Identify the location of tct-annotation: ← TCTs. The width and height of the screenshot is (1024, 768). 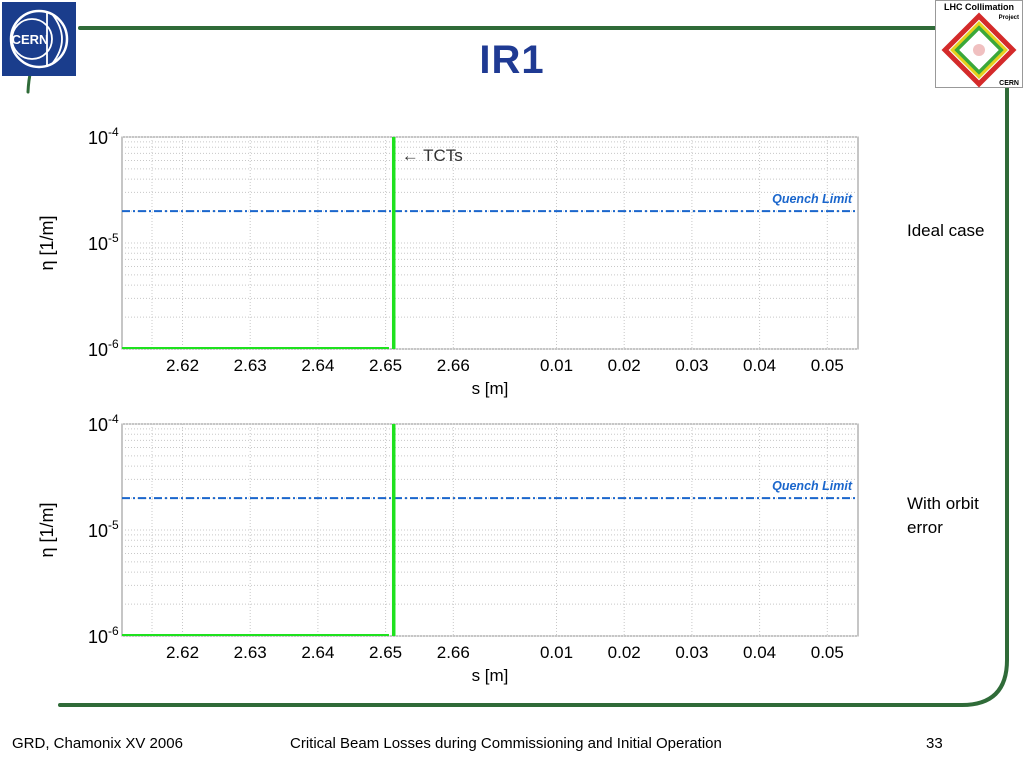
(432, 155).